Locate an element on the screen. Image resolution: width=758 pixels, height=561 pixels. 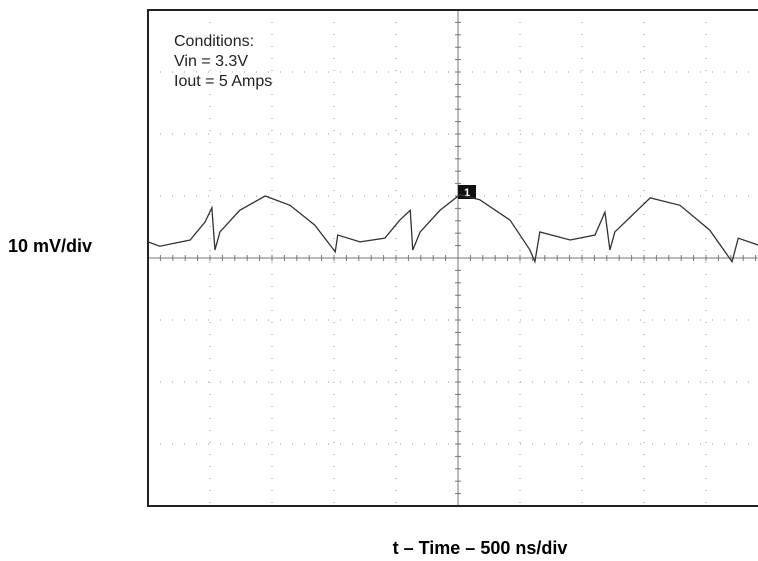
x-axis-label: t – Time – 500 ns/div is located at coordinates (480, 548).